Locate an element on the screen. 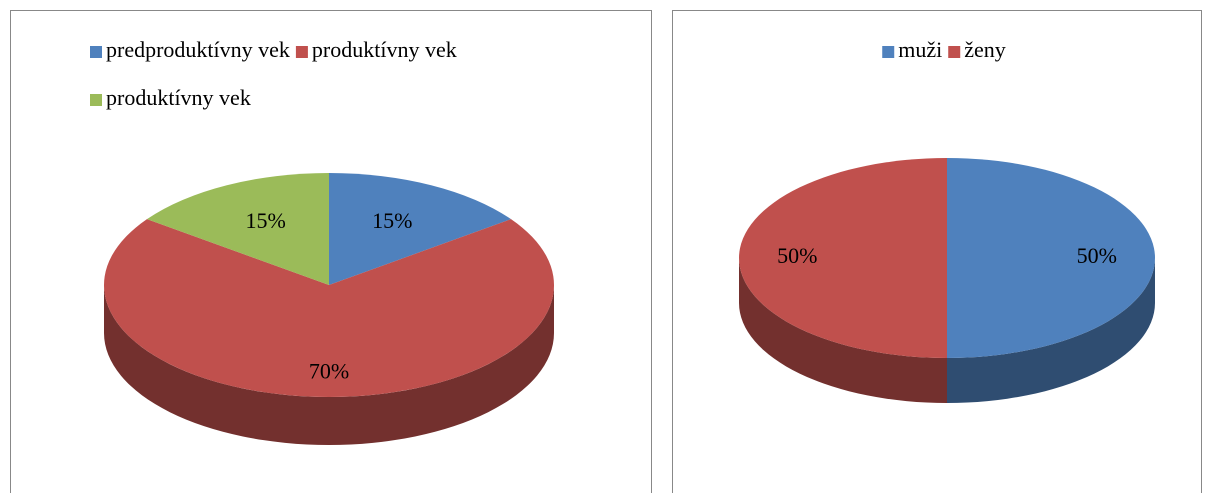  legend-label: muži is located at coordinates (920, 49).